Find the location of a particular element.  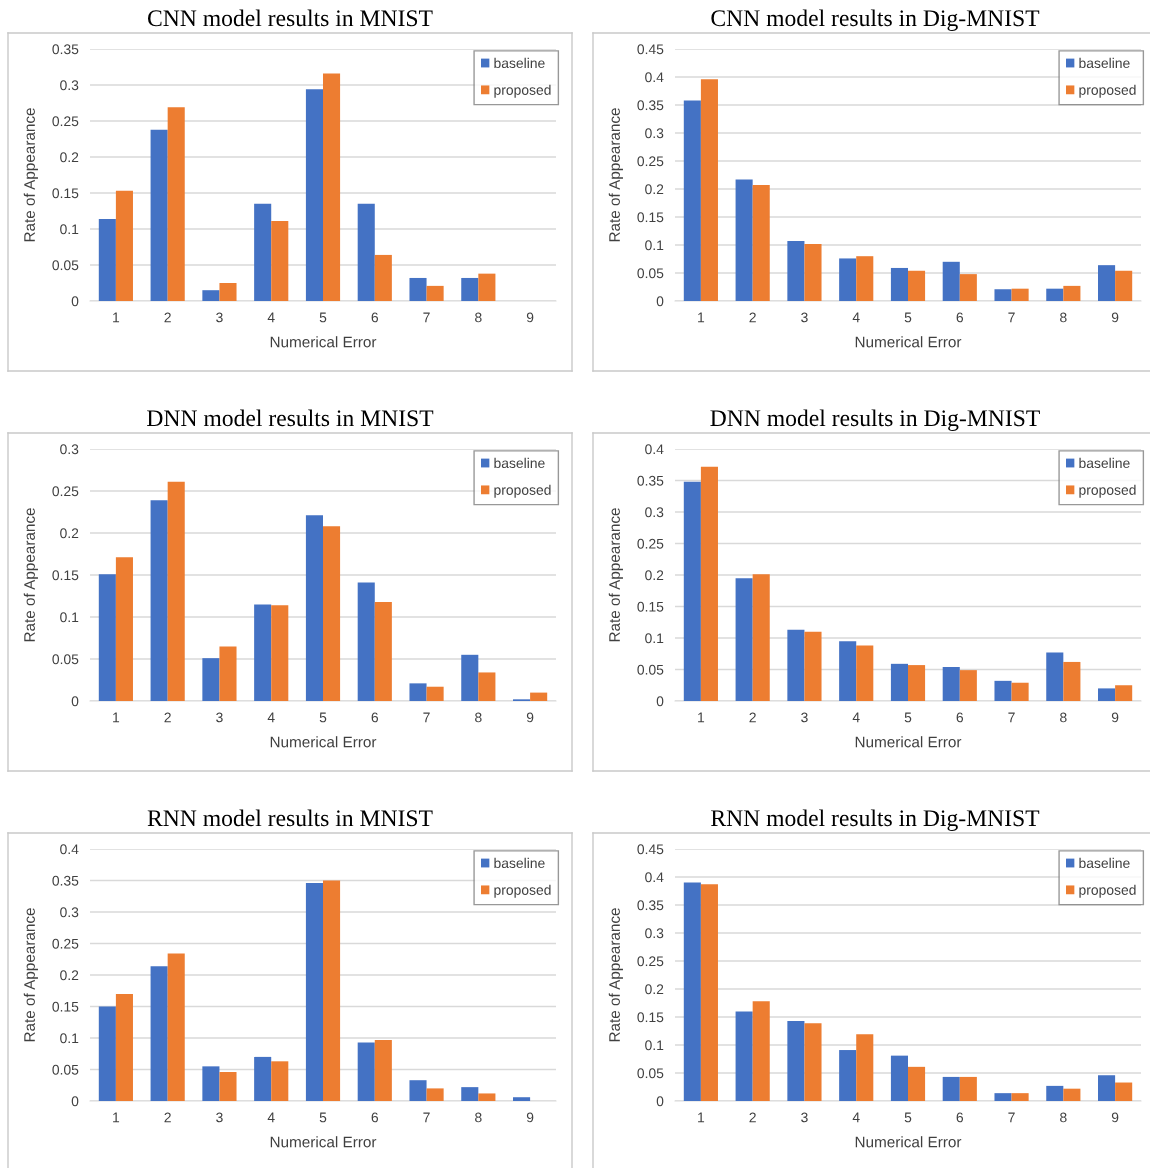

chart-title: CNN model results in Dig-MNIST is located at coordinates (875, 20).